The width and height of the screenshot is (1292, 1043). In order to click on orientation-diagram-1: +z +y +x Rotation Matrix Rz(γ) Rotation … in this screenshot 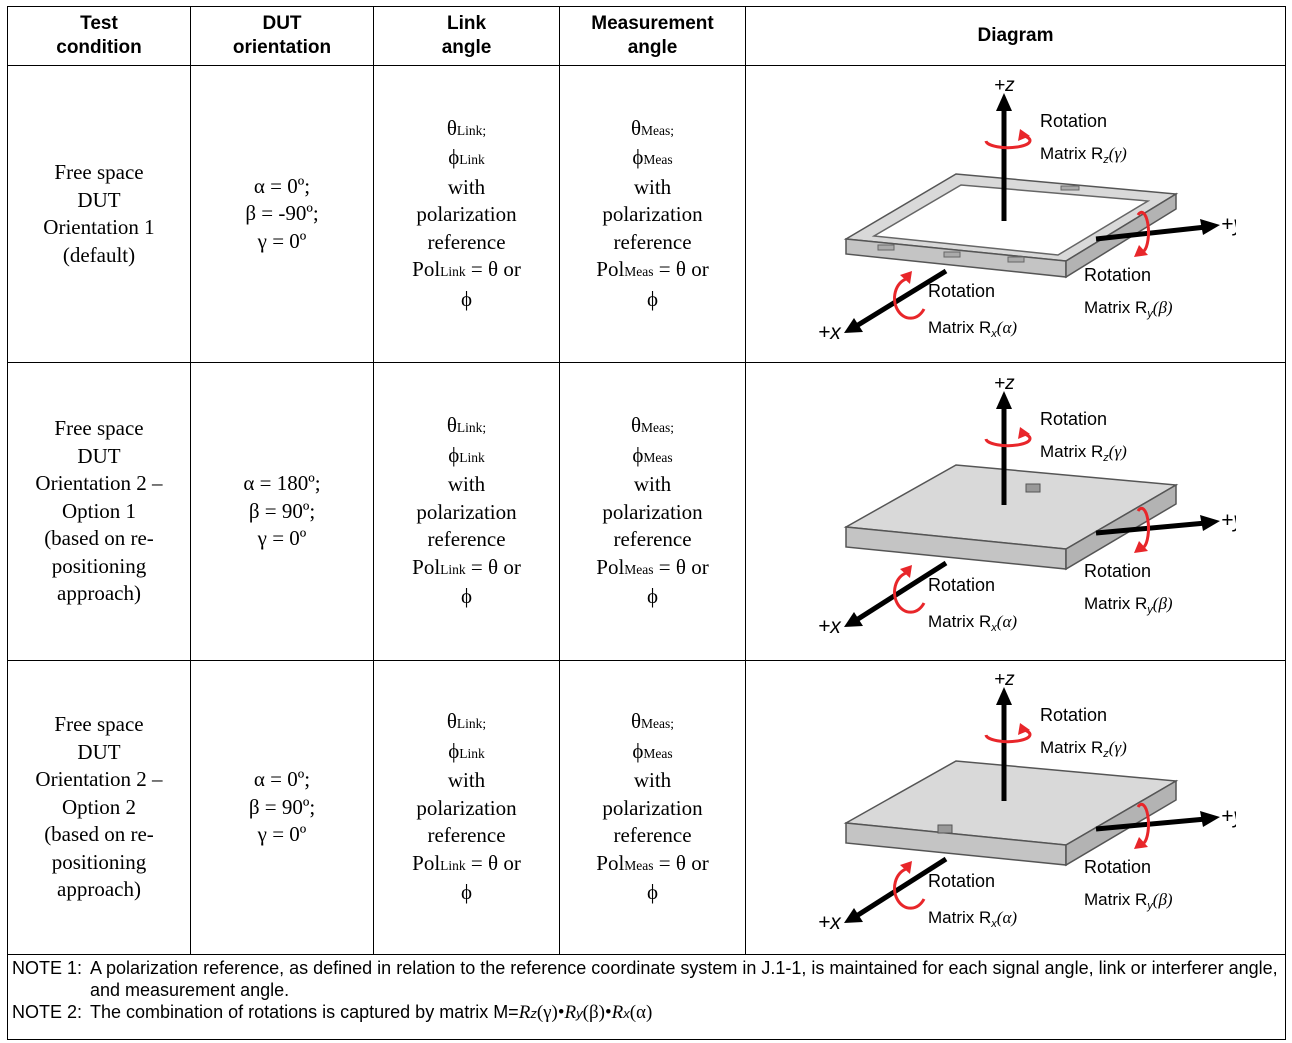, I will do `click(1027, 211)`.